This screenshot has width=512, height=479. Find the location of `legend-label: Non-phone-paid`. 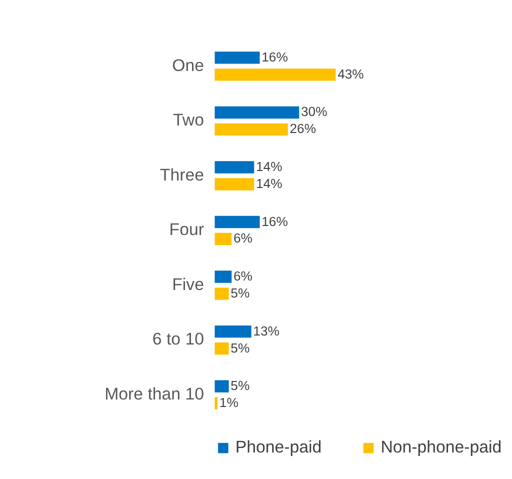

legend-label: Non-phone-paid is located at coordinates (441, 447).